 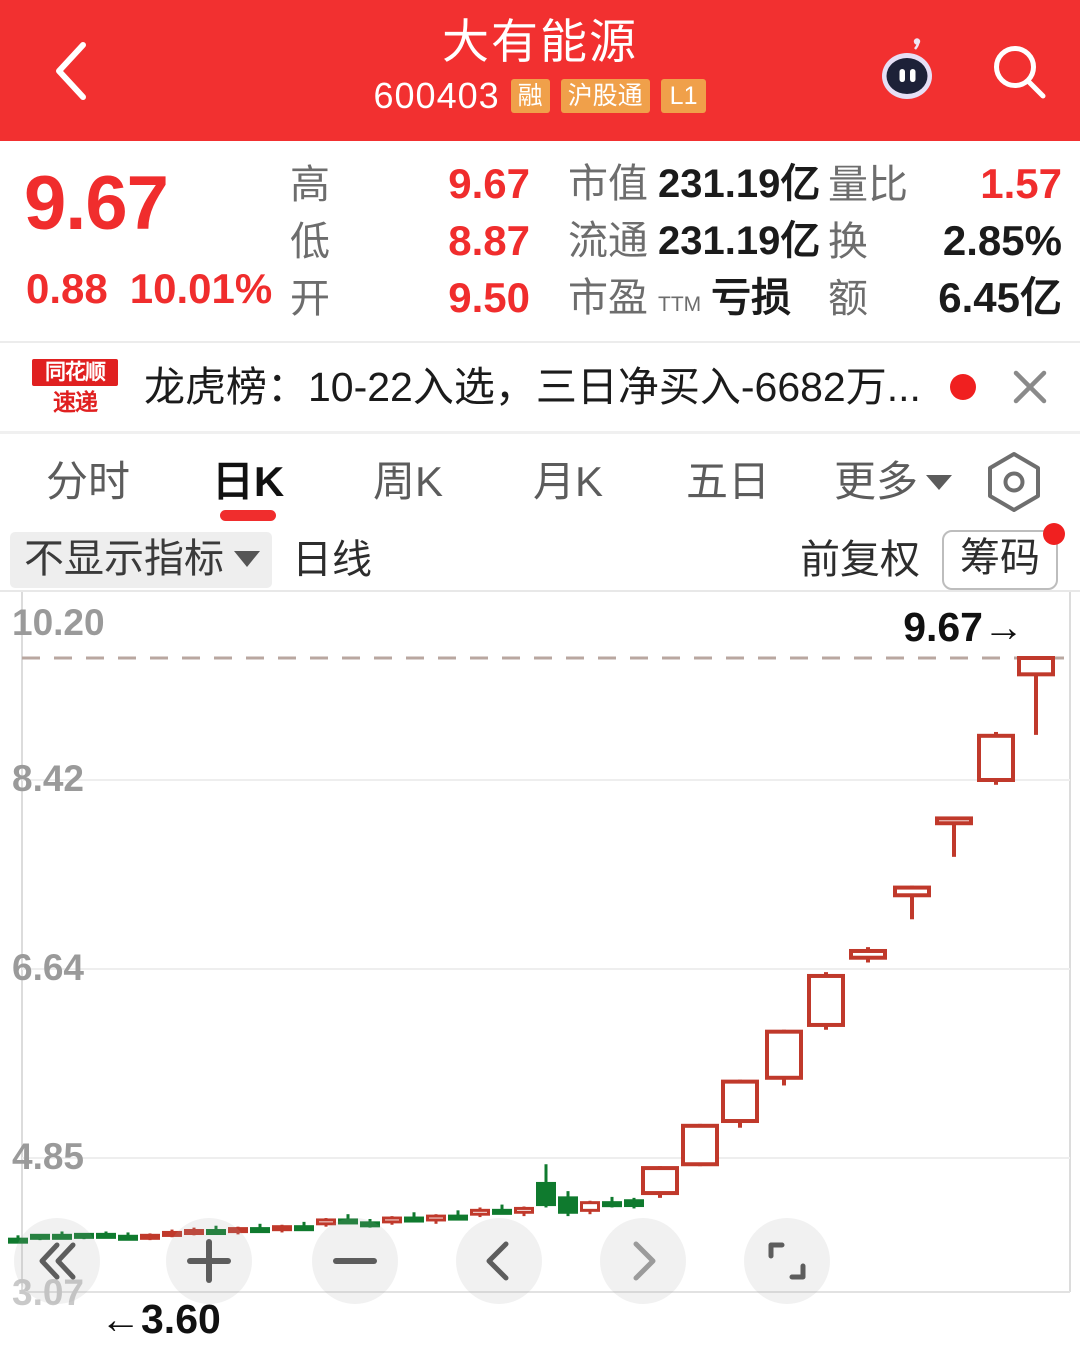 I want to click on tab-more: 更多, so click(x=893, y=482).